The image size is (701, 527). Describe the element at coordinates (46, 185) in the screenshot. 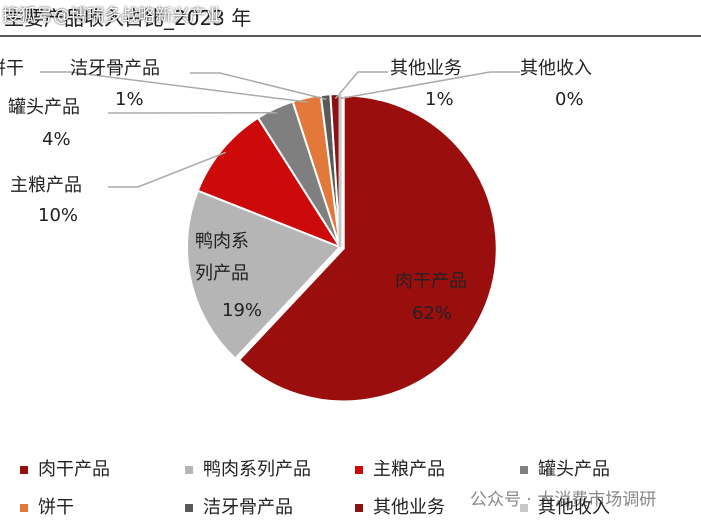

I see `slice-label: 主粮产品` at that location.